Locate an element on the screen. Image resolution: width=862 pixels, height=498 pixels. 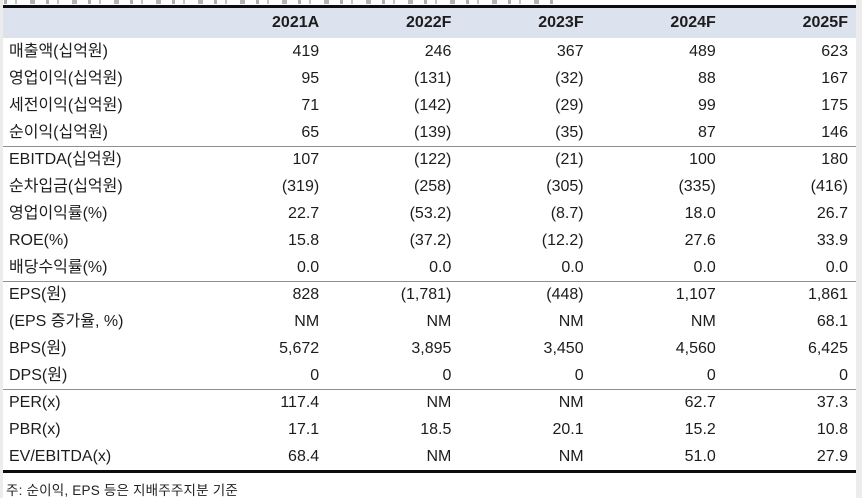
column-header-2021a: 2021A is located at coordinates (296, 22).